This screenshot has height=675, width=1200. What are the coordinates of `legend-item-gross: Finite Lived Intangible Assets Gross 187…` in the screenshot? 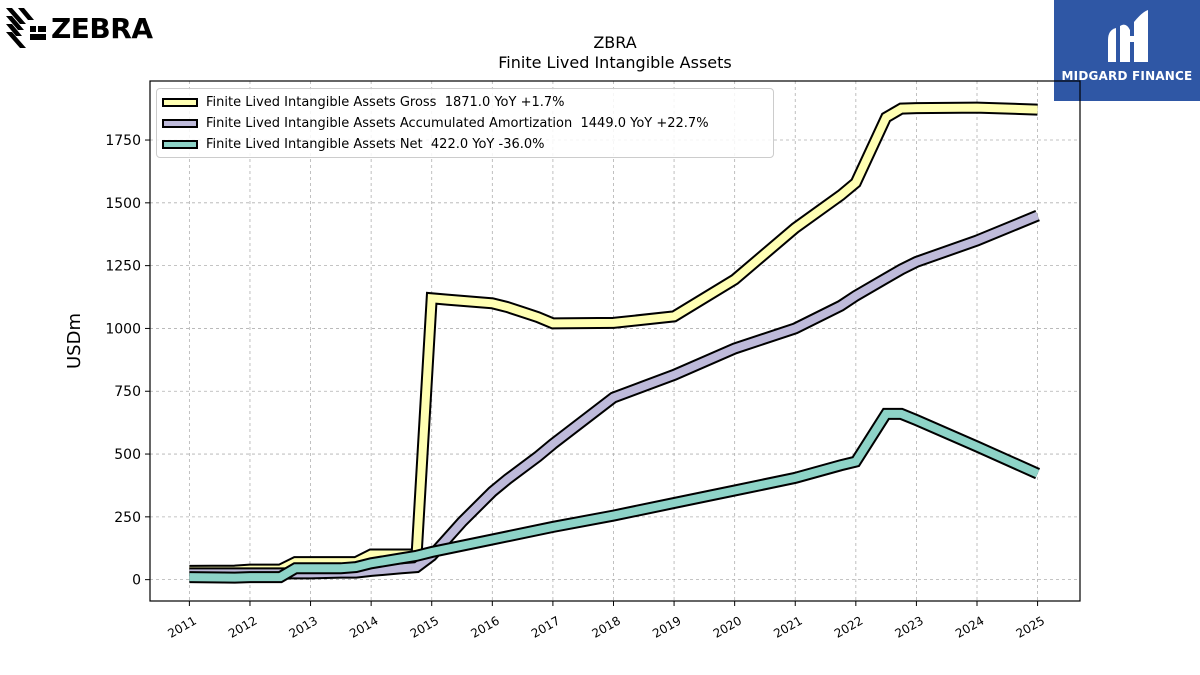 It's located at (363, 102).